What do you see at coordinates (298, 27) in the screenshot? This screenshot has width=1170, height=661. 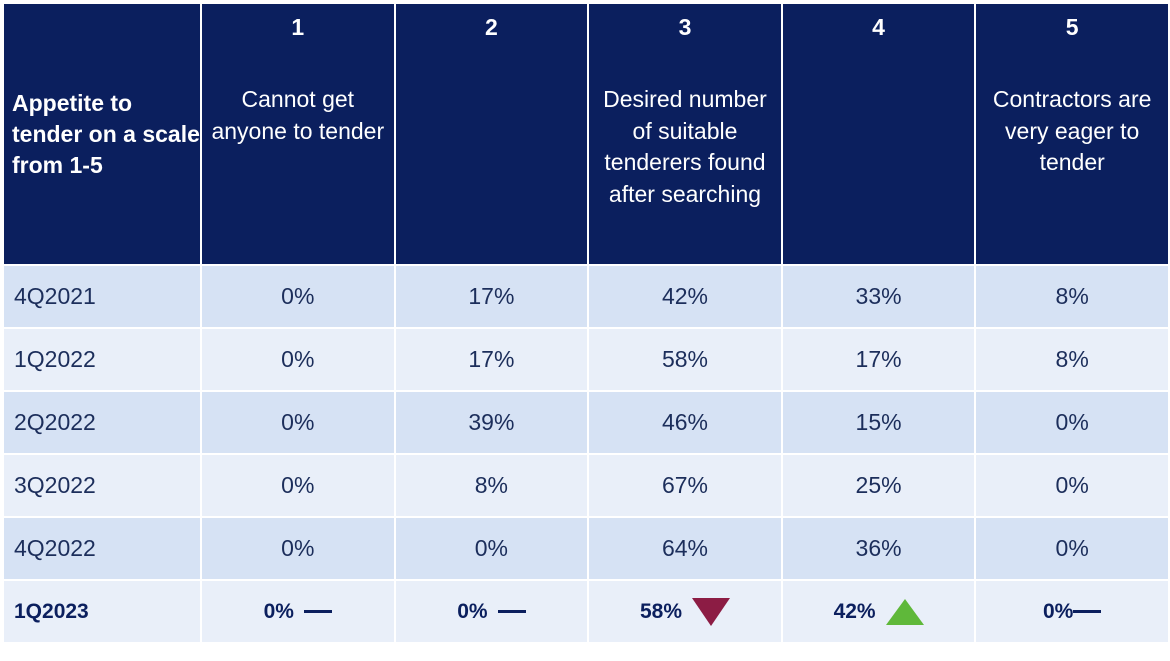 I see `header-col-1-number: 1` at bounding box center [298, 27].